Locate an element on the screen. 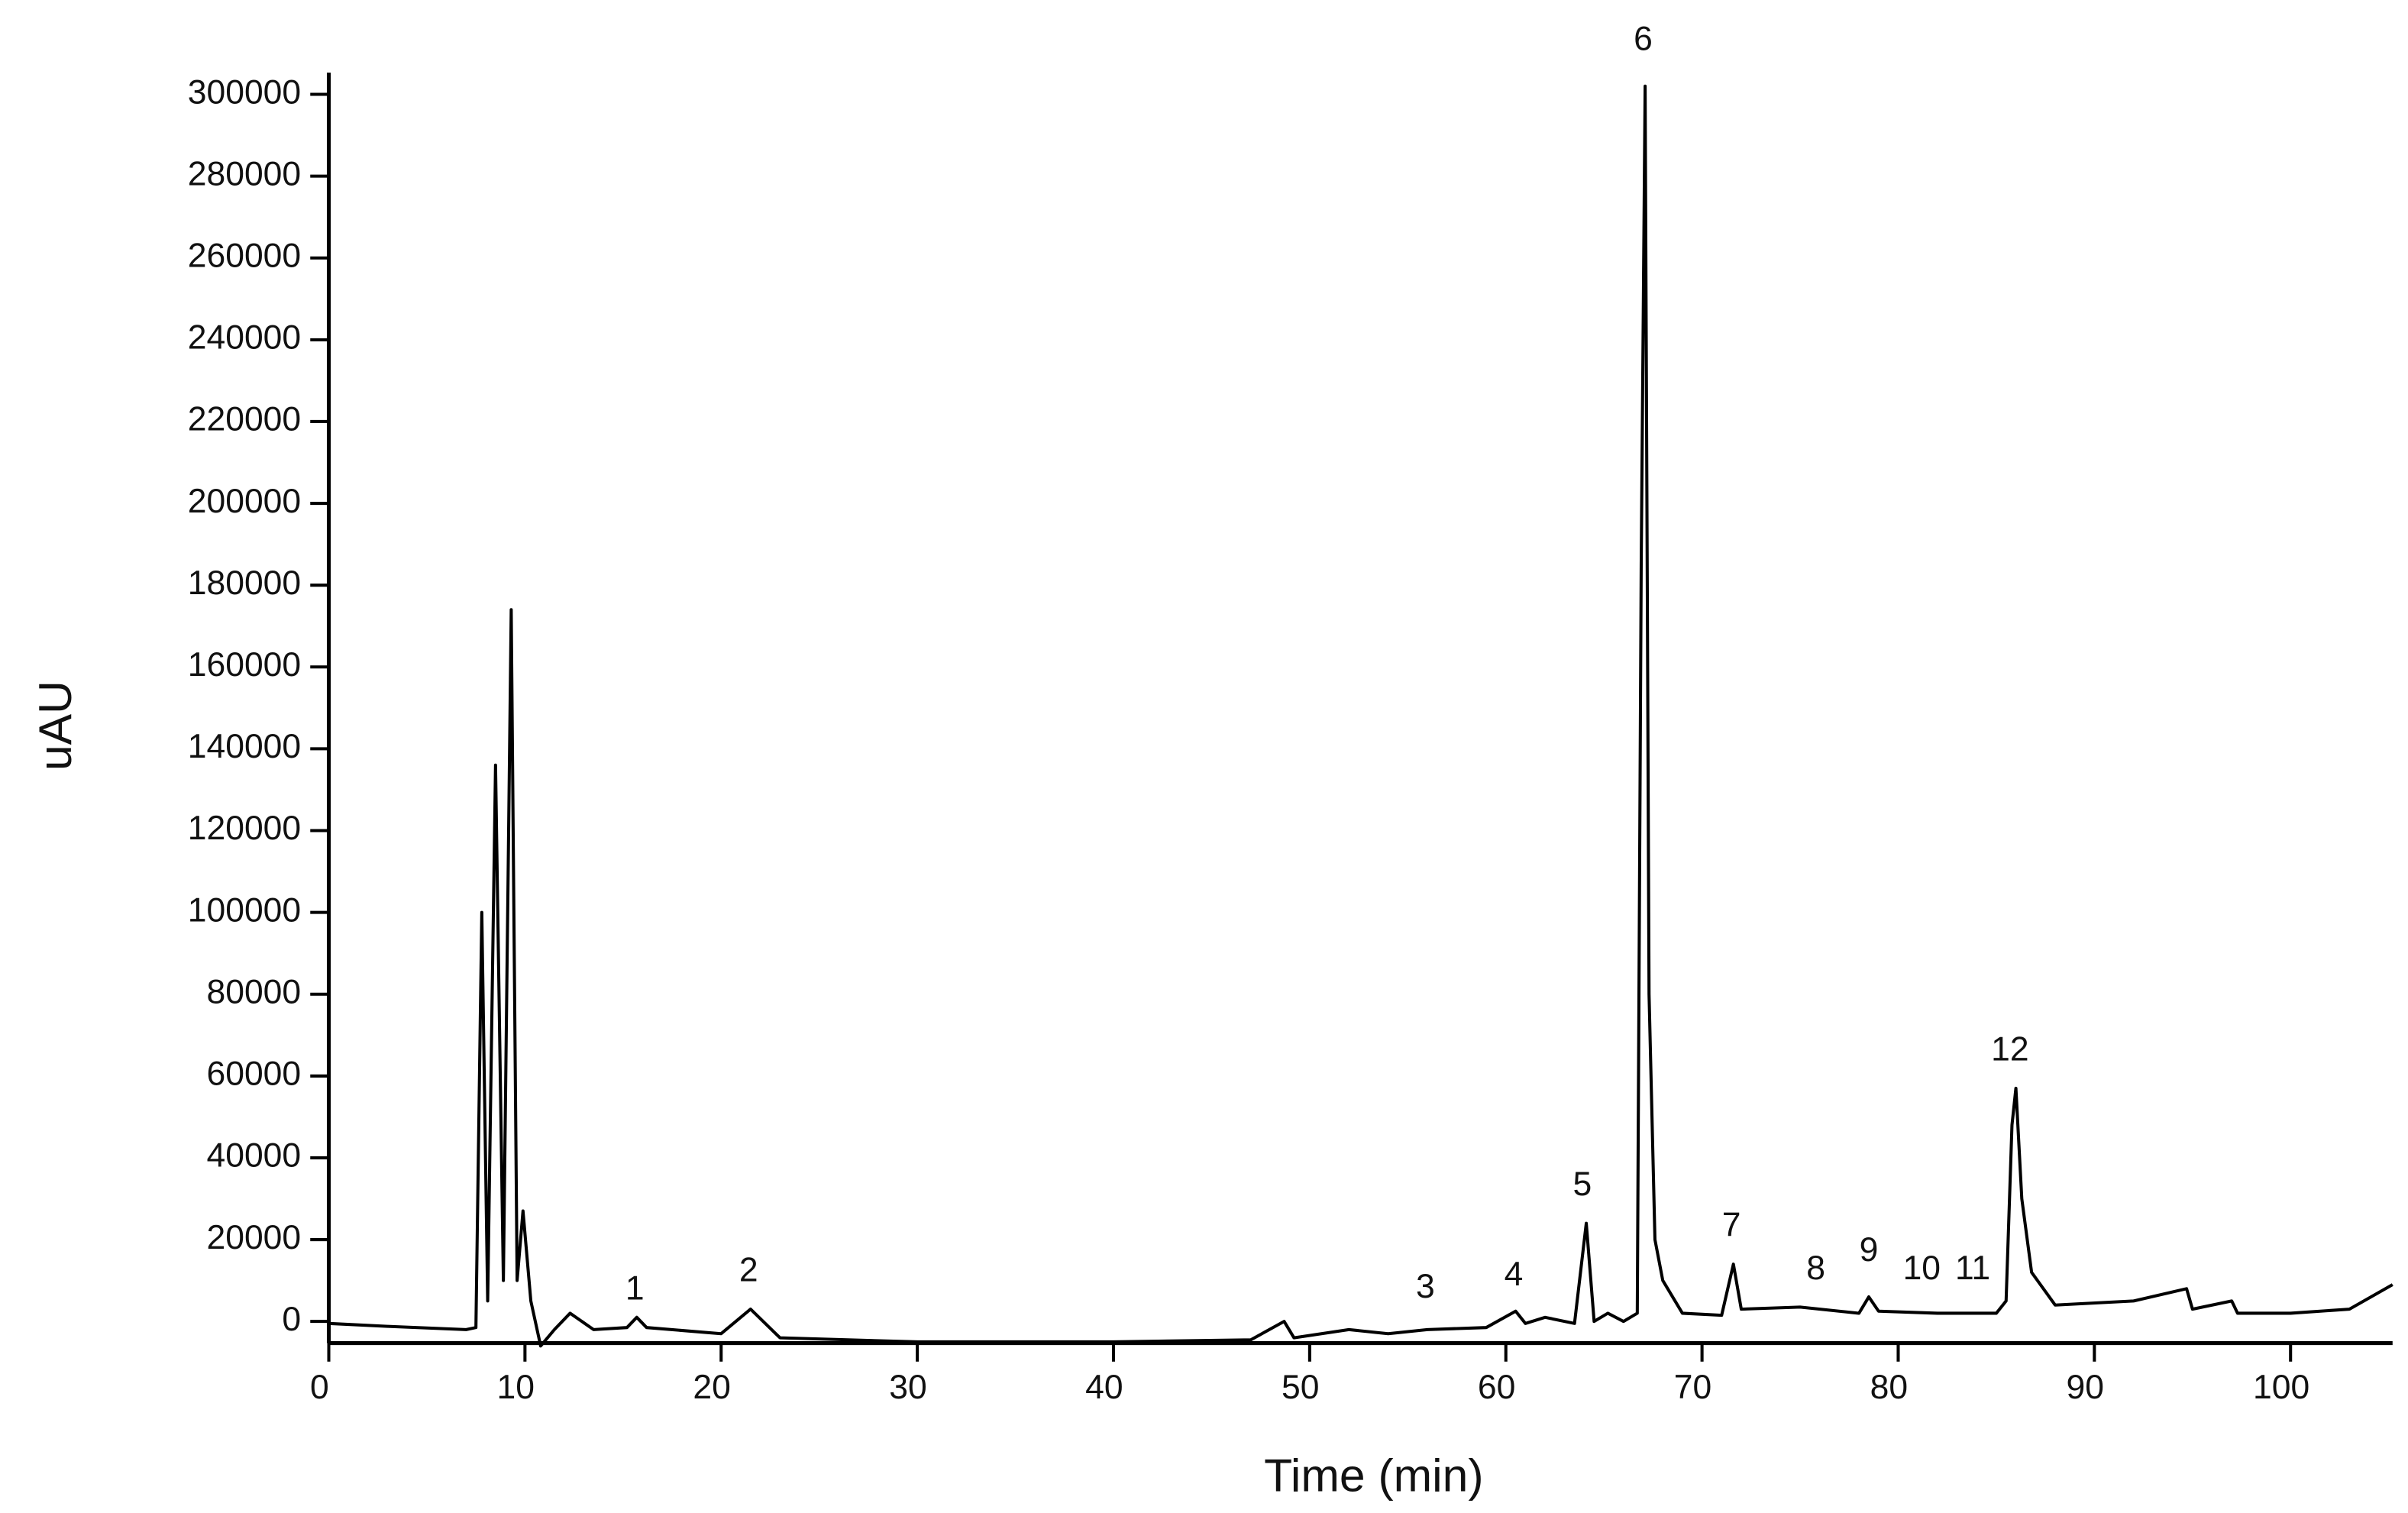 The image size is (2408, 1513). peak-label: 4 is located at coordinates (1515, 1274).